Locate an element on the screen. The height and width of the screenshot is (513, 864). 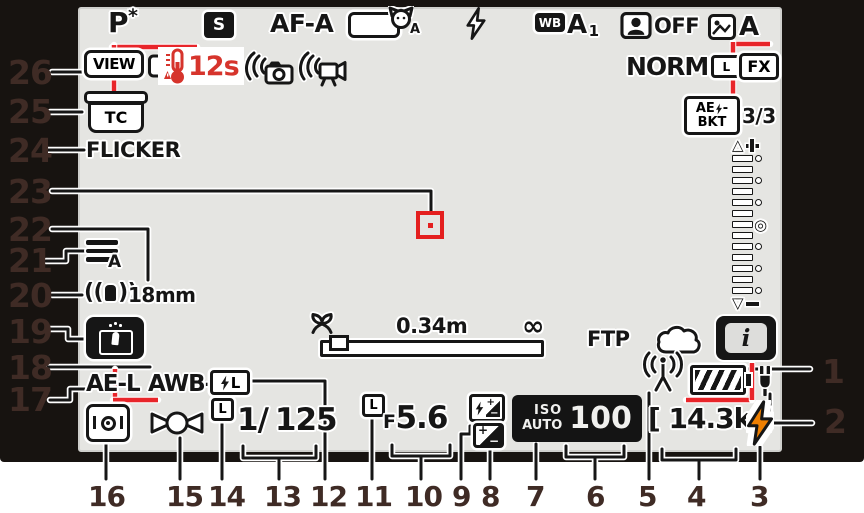
callout-13: 13 is located at coordinates (283, 496).